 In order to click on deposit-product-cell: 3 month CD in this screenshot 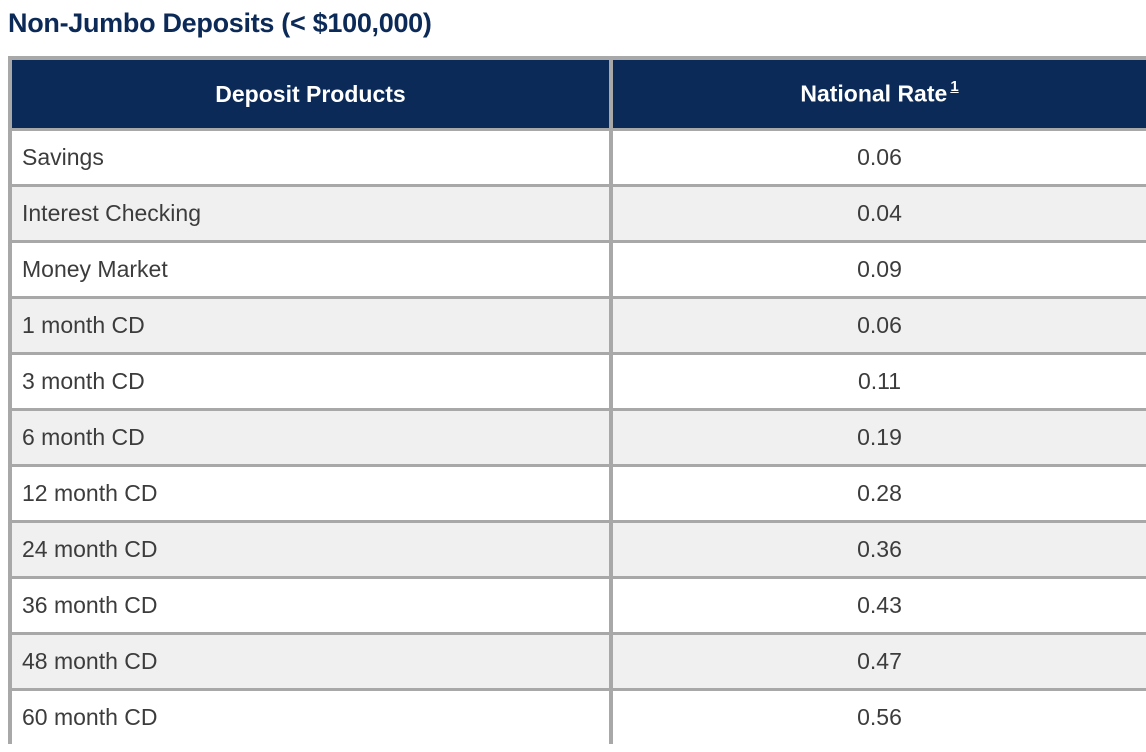, I will do `click(308, 380)`.